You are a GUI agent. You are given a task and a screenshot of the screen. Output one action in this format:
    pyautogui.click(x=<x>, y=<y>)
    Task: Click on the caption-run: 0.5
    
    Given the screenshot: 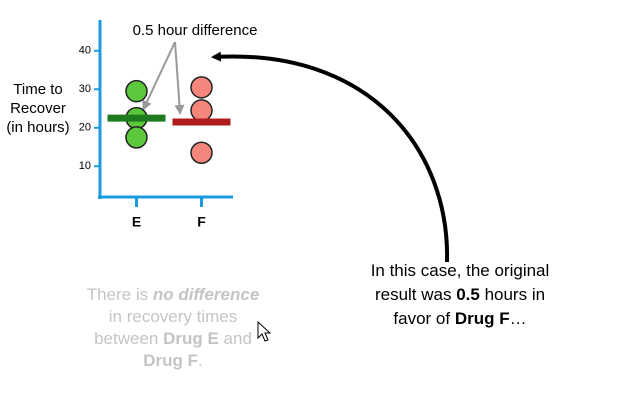 What is the action you would take?
    pyautogui.click(x=468, y=294)
    